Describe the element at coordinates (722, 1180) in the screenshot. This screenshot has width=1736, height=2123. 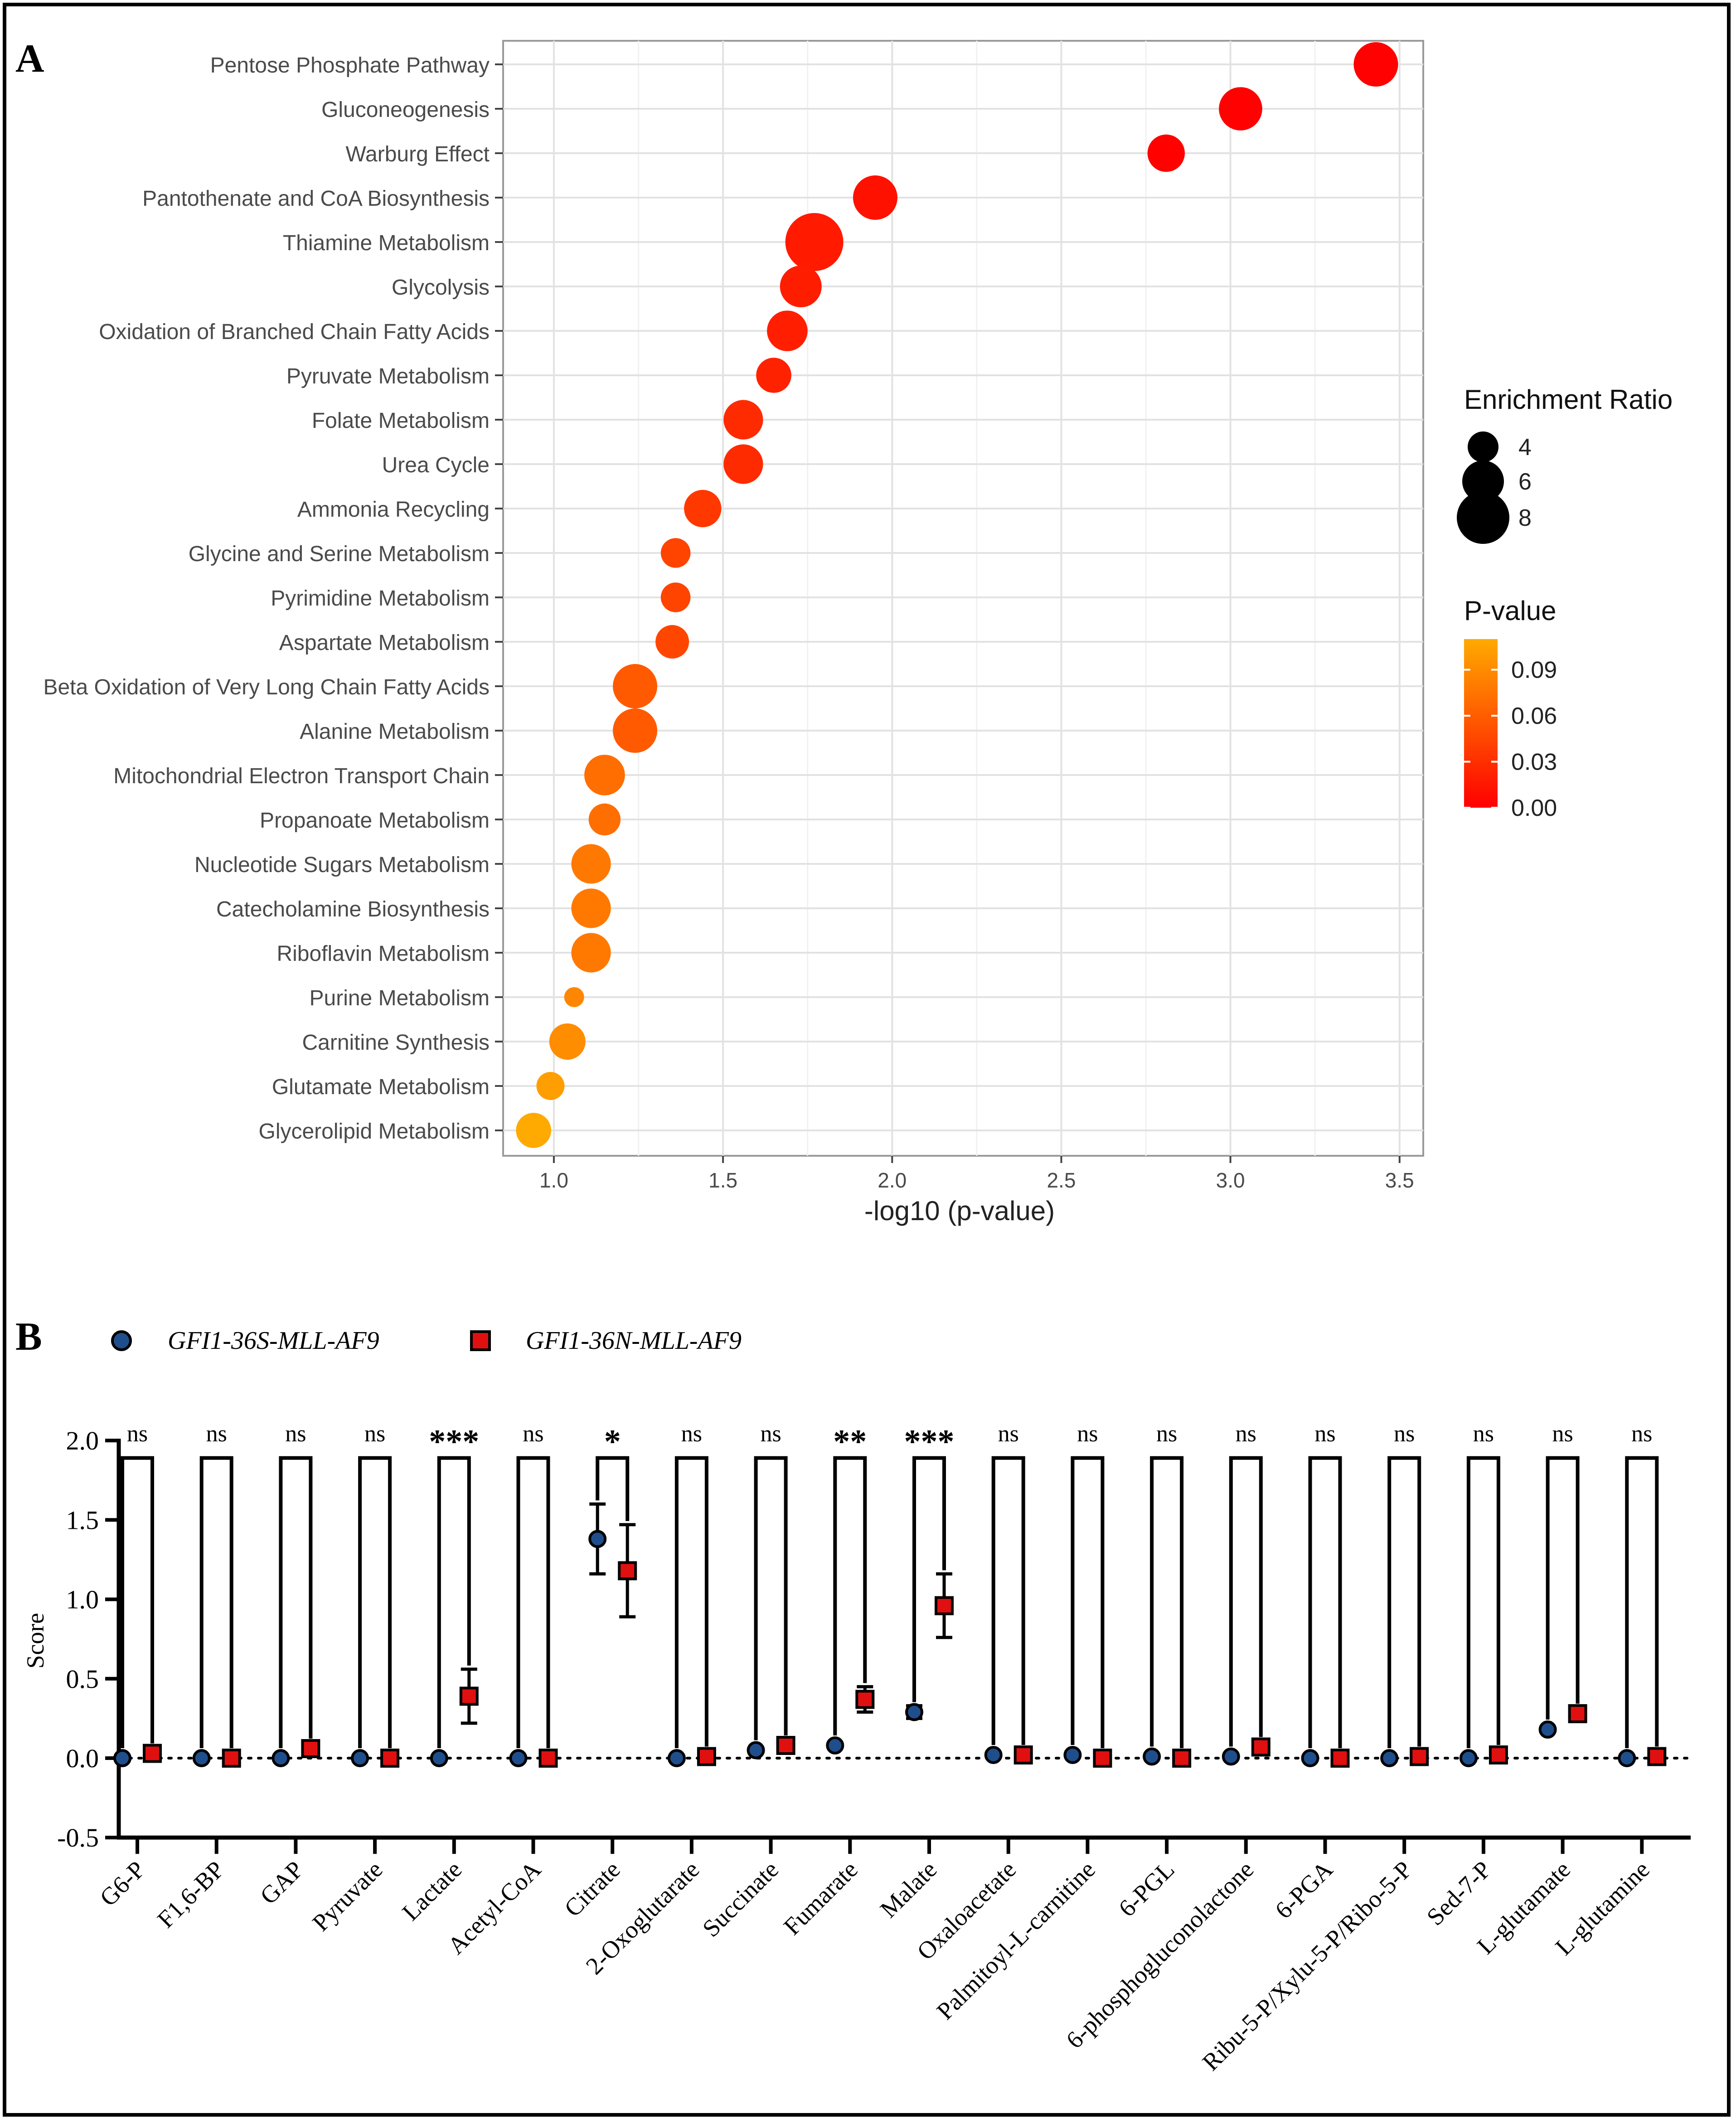
I see `x-tick-label: 1.5` at that location.